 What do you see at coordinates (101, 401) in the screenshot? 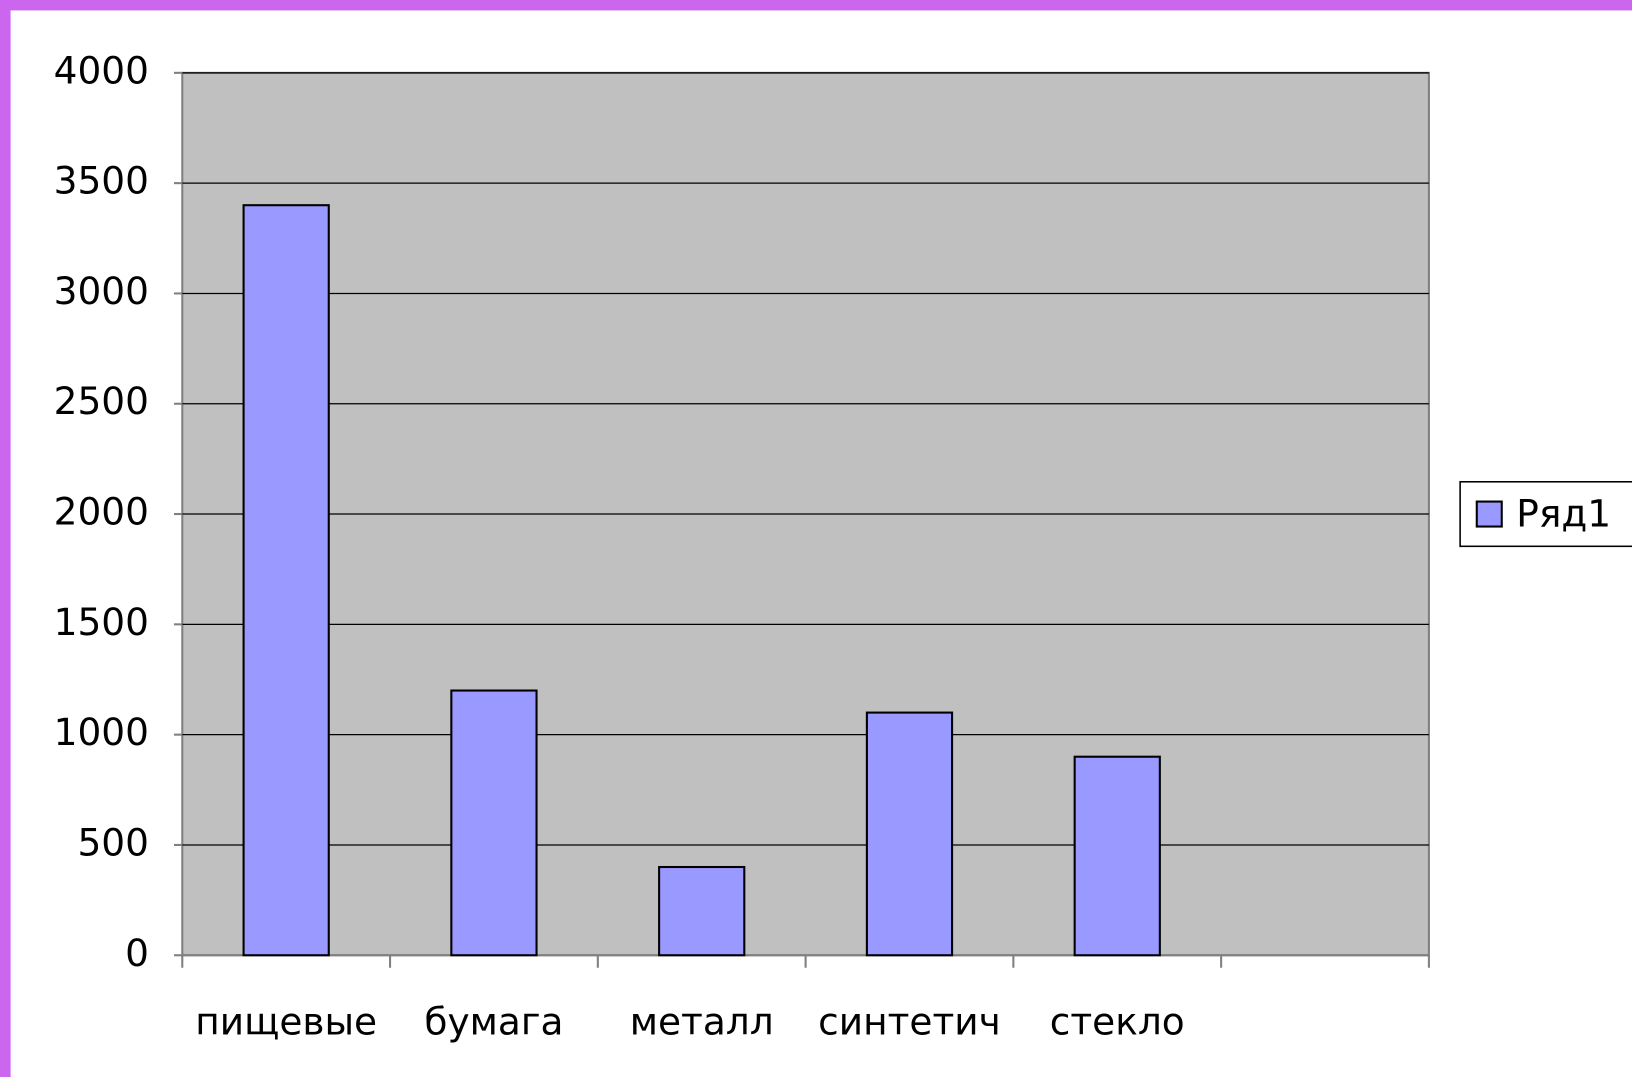
I see `y-tick-label: 2500` at bounding box center [101, 401].